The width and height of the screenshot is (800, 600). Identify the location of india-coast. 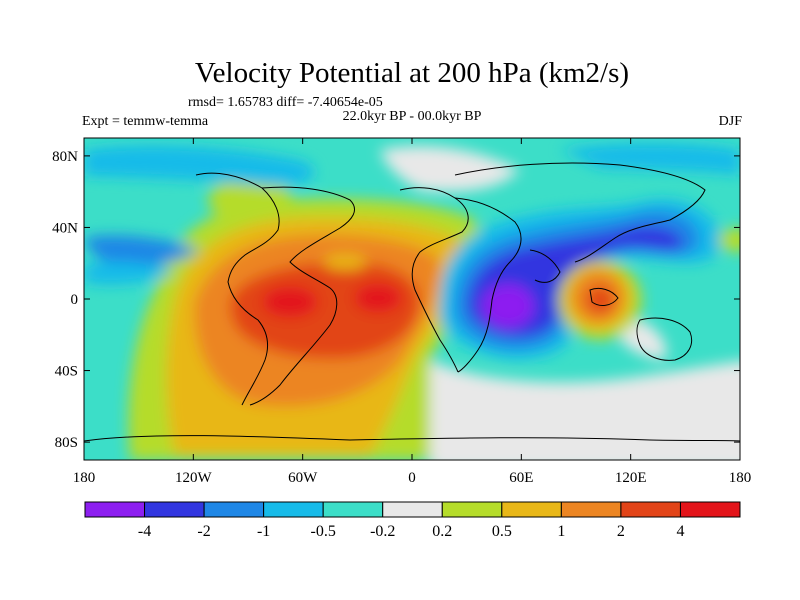
(545, 266).